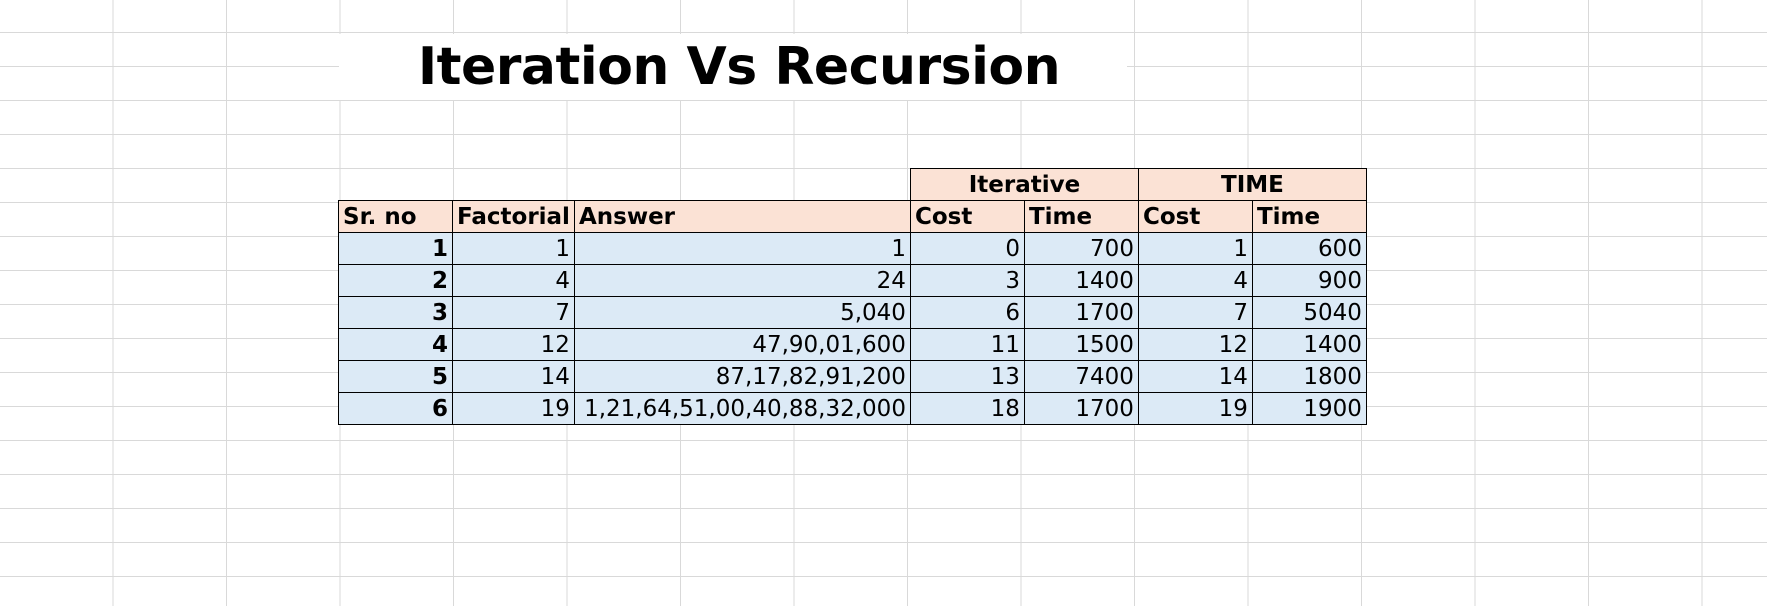 The image size is (1767, 606). I want to click on cell-time-cost: 7, so click(1195, 312).